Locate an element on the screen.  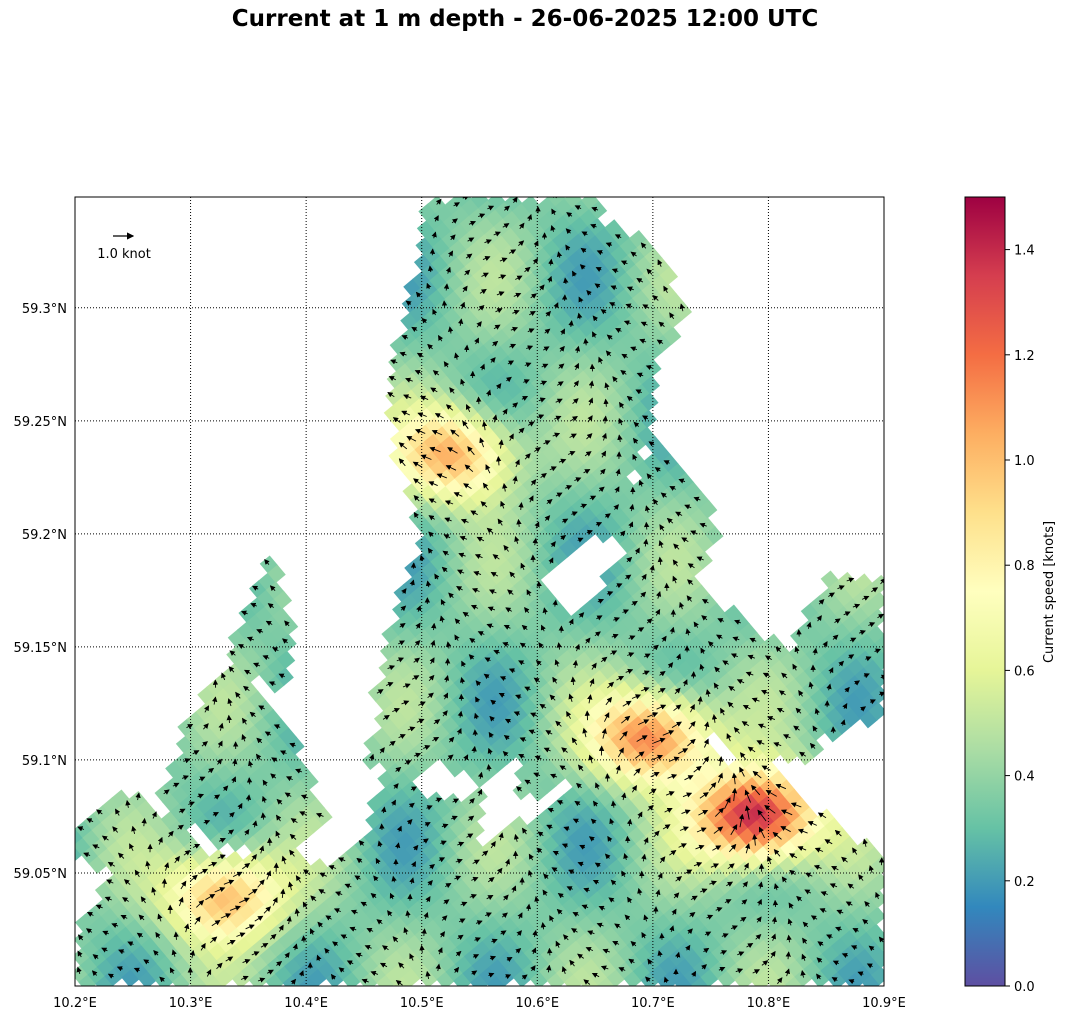
colorbar-tick-label: 0.4 is located at coordinates (1024, 777).